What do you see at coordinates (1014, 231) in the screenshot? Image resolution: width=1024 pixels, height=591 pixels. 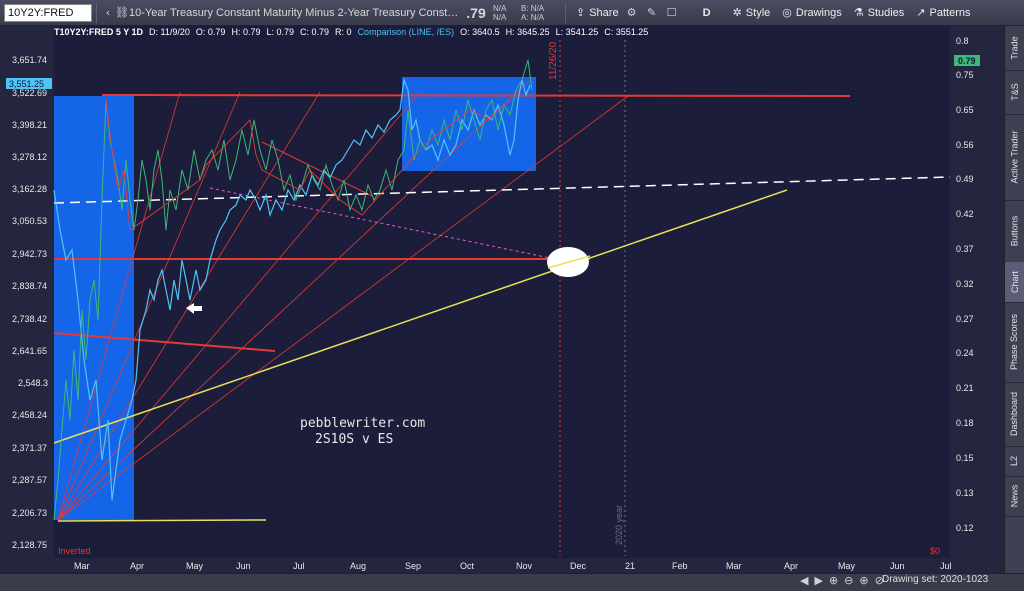 I see `tab-buttons: Buttons` at bounding box center [1014, 231].